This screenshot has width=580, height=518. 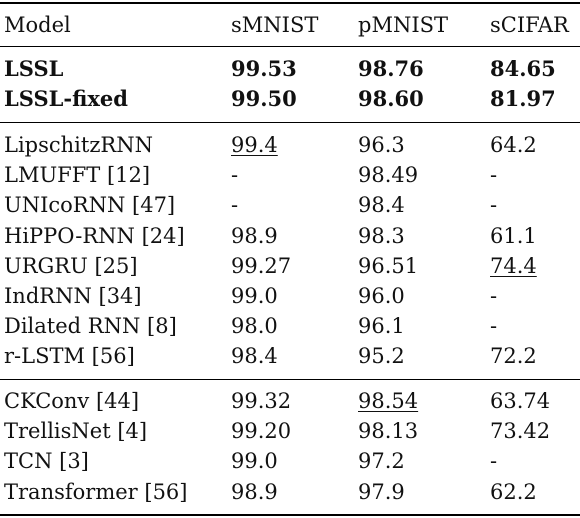 What do you see at coordinates (96, 491) in the screenshot?
I see `model-name: Transformer [56]` at bounding box center [96, 491].